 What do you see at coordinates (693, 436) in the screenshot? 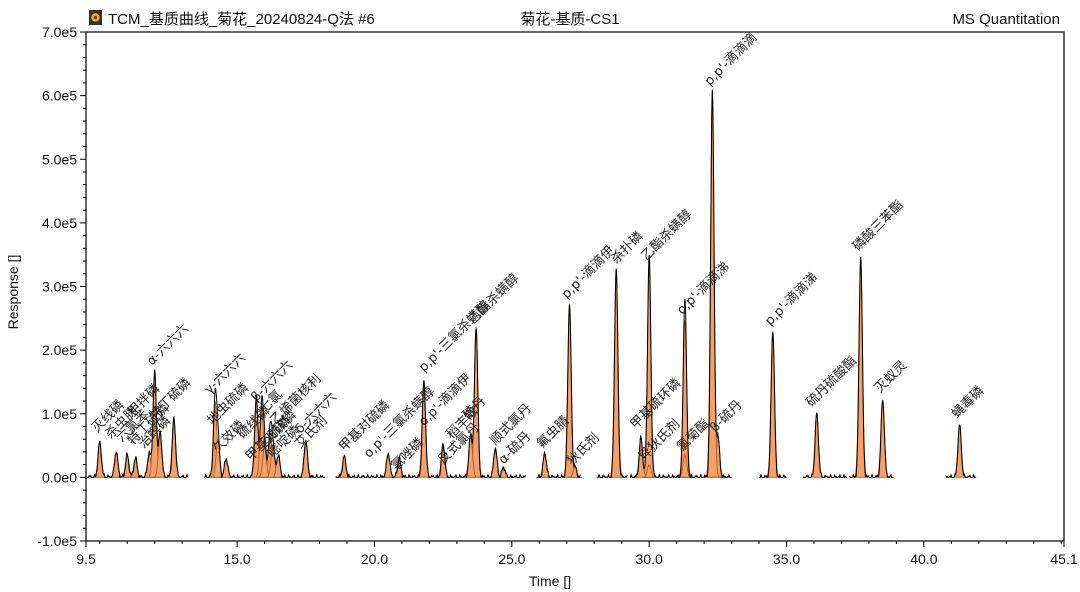
I see `peak-label: 氯菊酯` at bounding box center [693, 436].